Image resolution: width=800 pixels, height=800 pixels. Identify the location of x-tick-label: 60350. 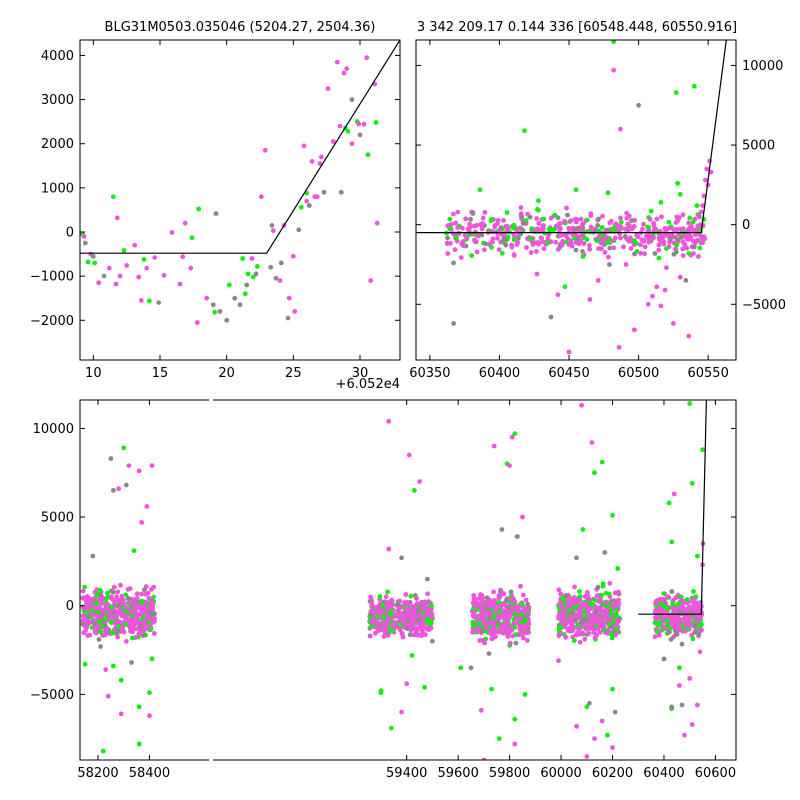
(429, 373).